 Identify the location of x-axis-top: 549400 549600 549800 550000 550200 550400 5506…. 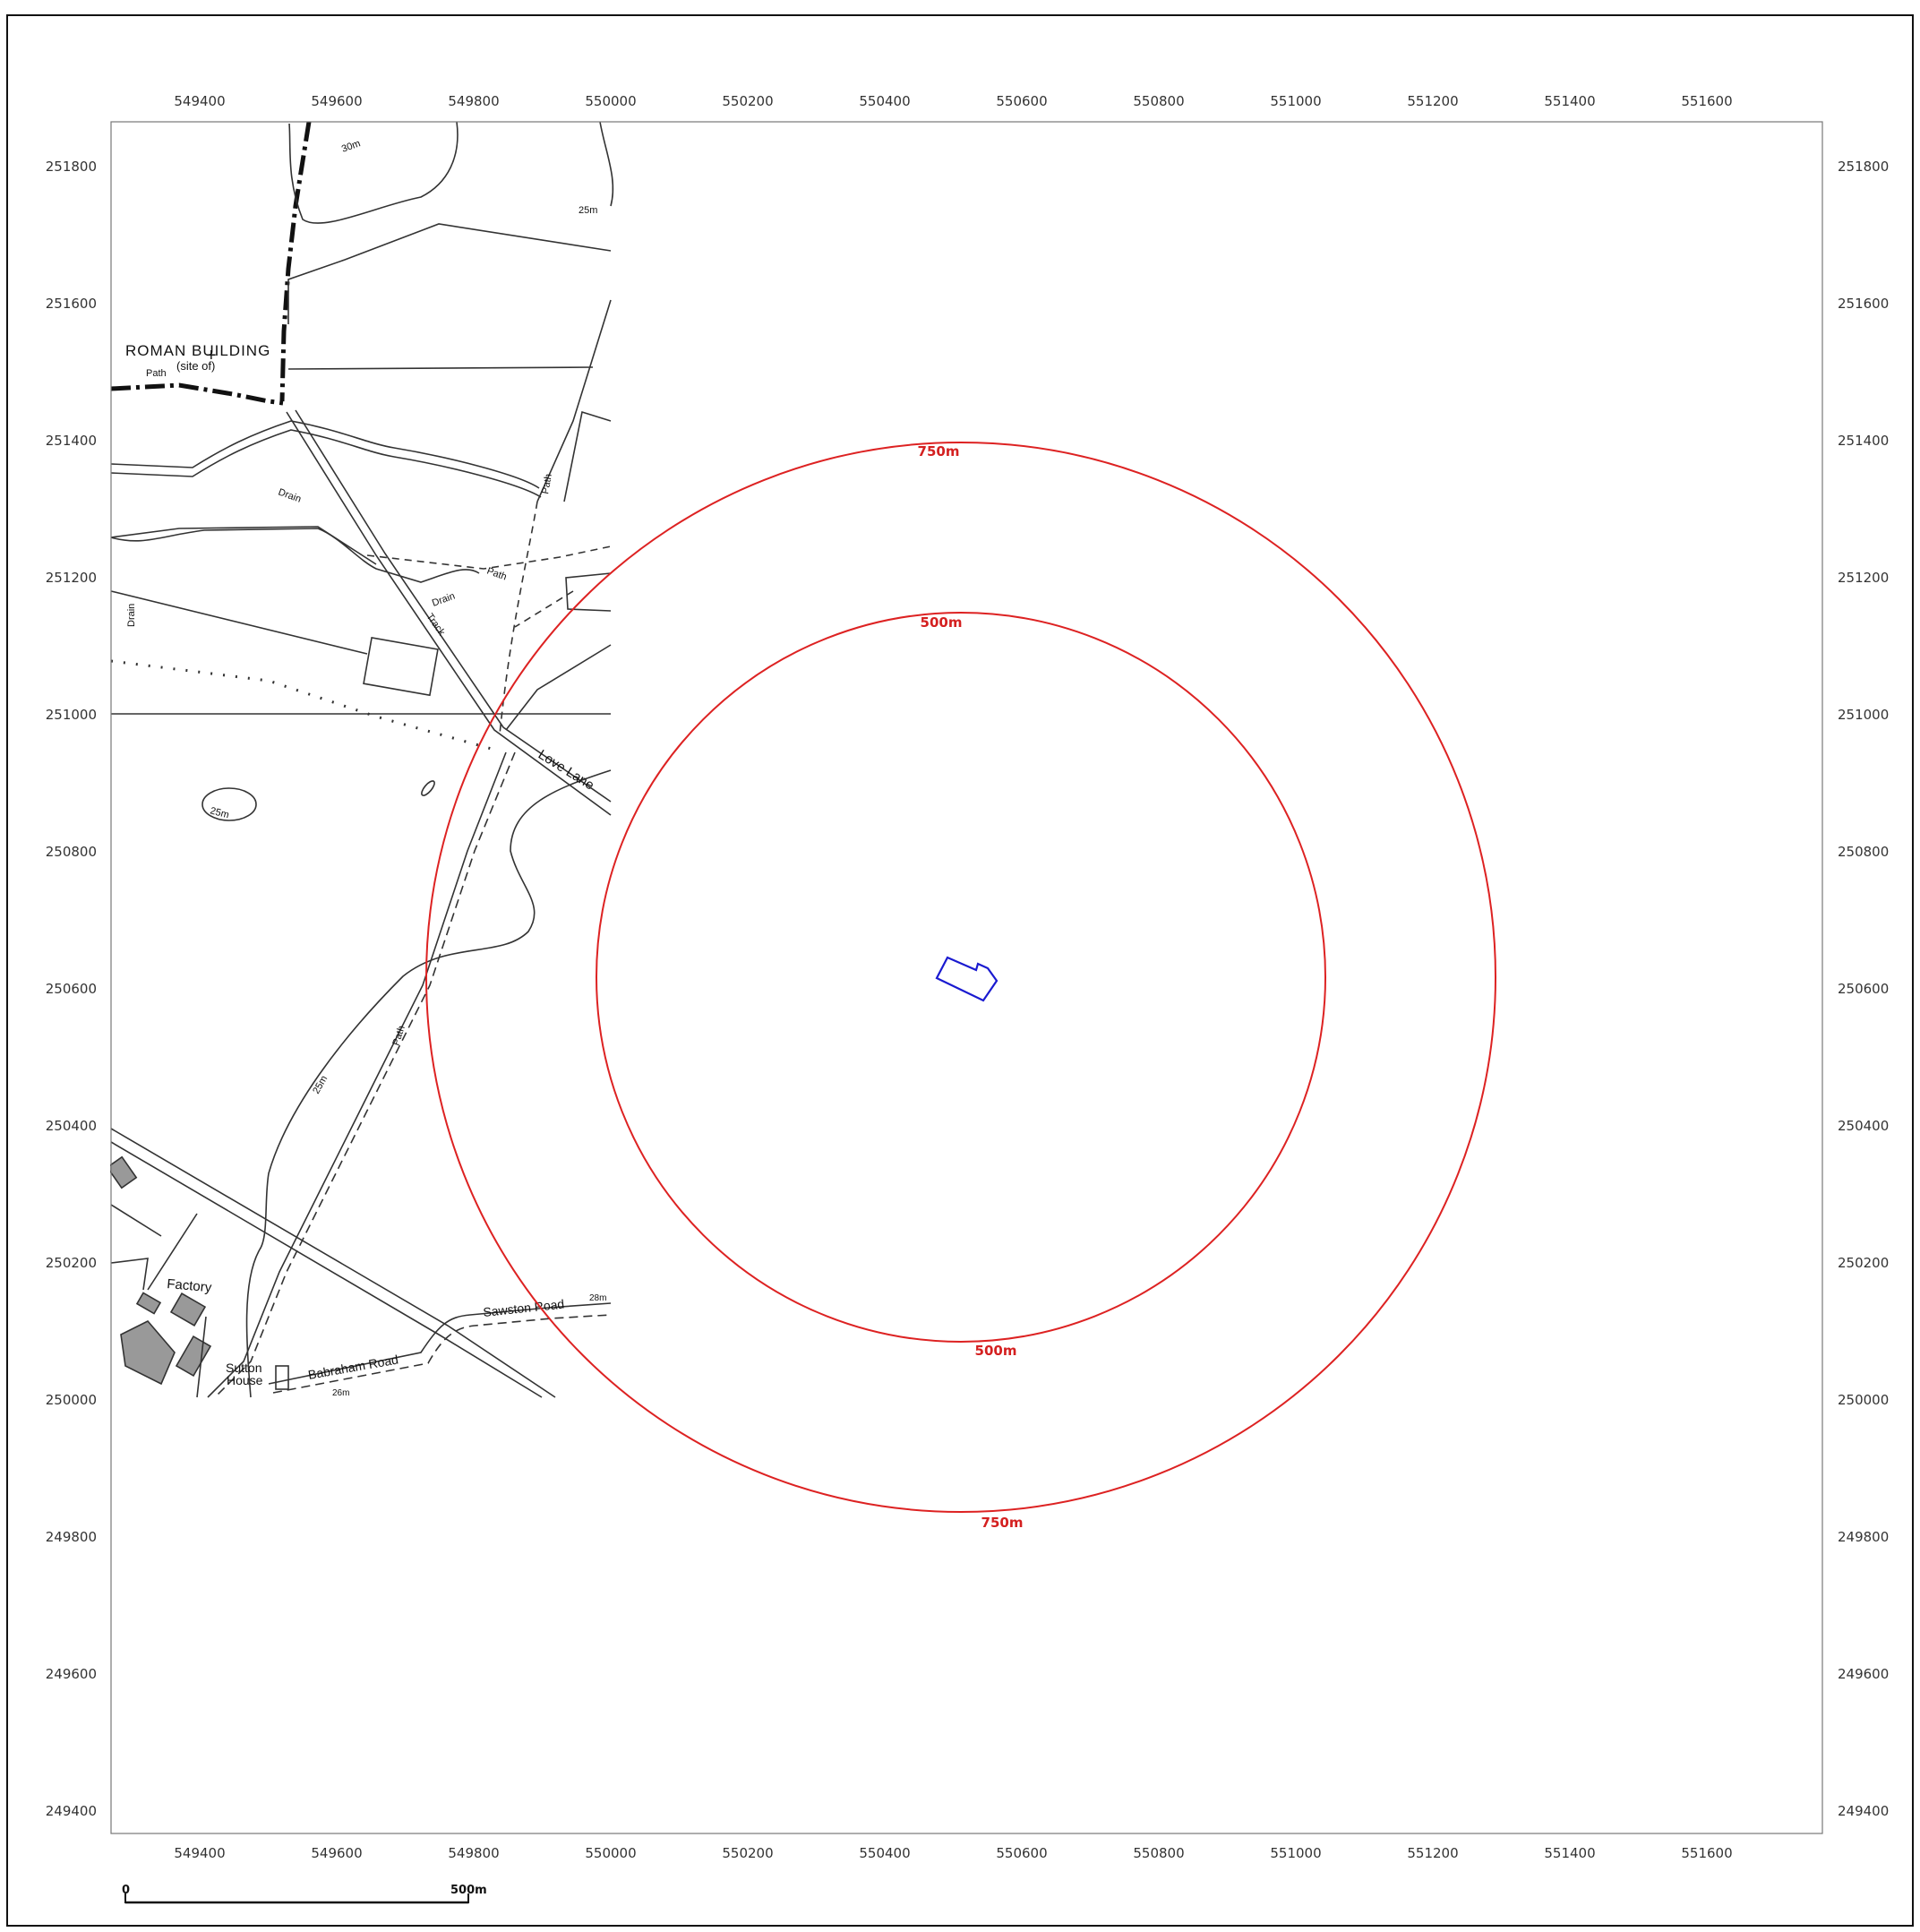
(953, 101).